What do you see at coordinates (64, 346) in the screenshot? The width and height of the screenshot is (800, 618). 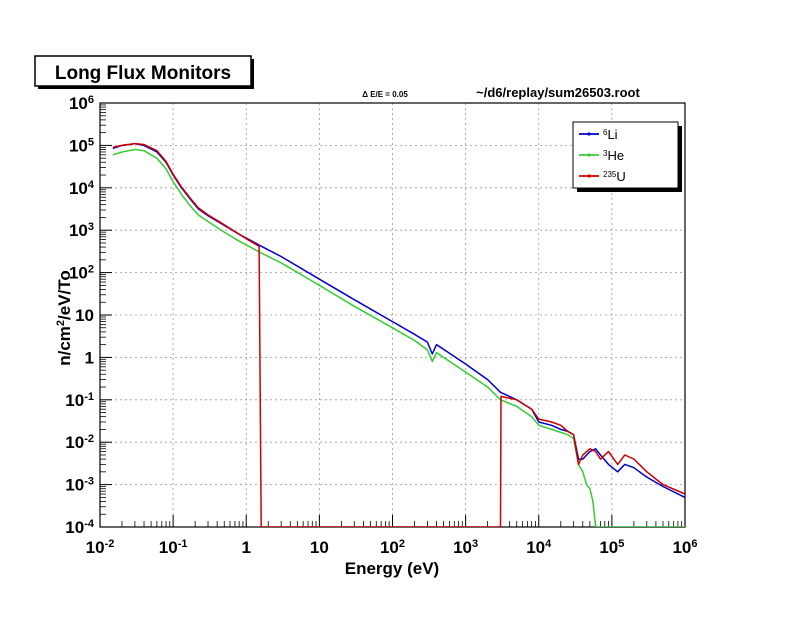 I see `y-axis-title-base: n/cm` at bounding box center [64, 346].